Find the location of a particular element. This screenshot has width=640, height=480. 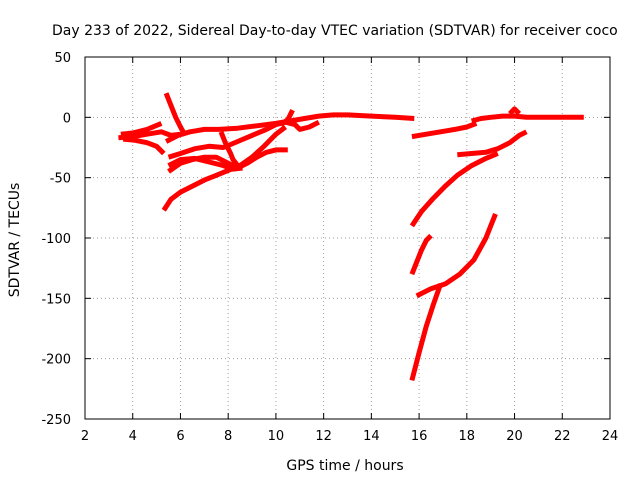

x-tick-label: 20 is located at coordinates (514, 436).